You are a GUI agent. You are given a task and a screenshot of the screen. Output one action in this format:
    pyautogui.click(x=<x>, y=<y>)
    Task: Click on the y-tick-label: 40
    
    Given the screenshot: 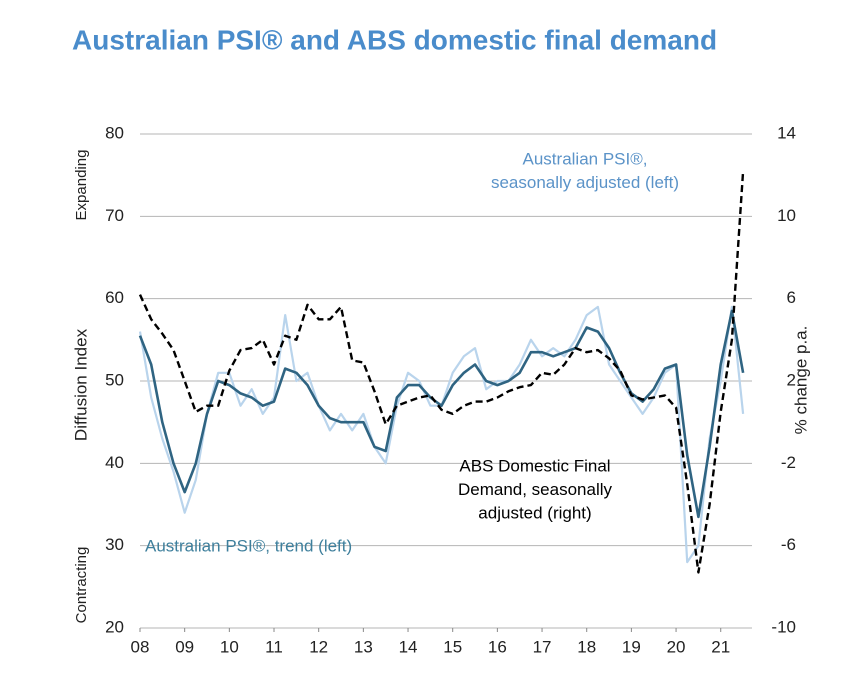 What is the action you would take?
    pyautogui.click(x=114, y=462)
    